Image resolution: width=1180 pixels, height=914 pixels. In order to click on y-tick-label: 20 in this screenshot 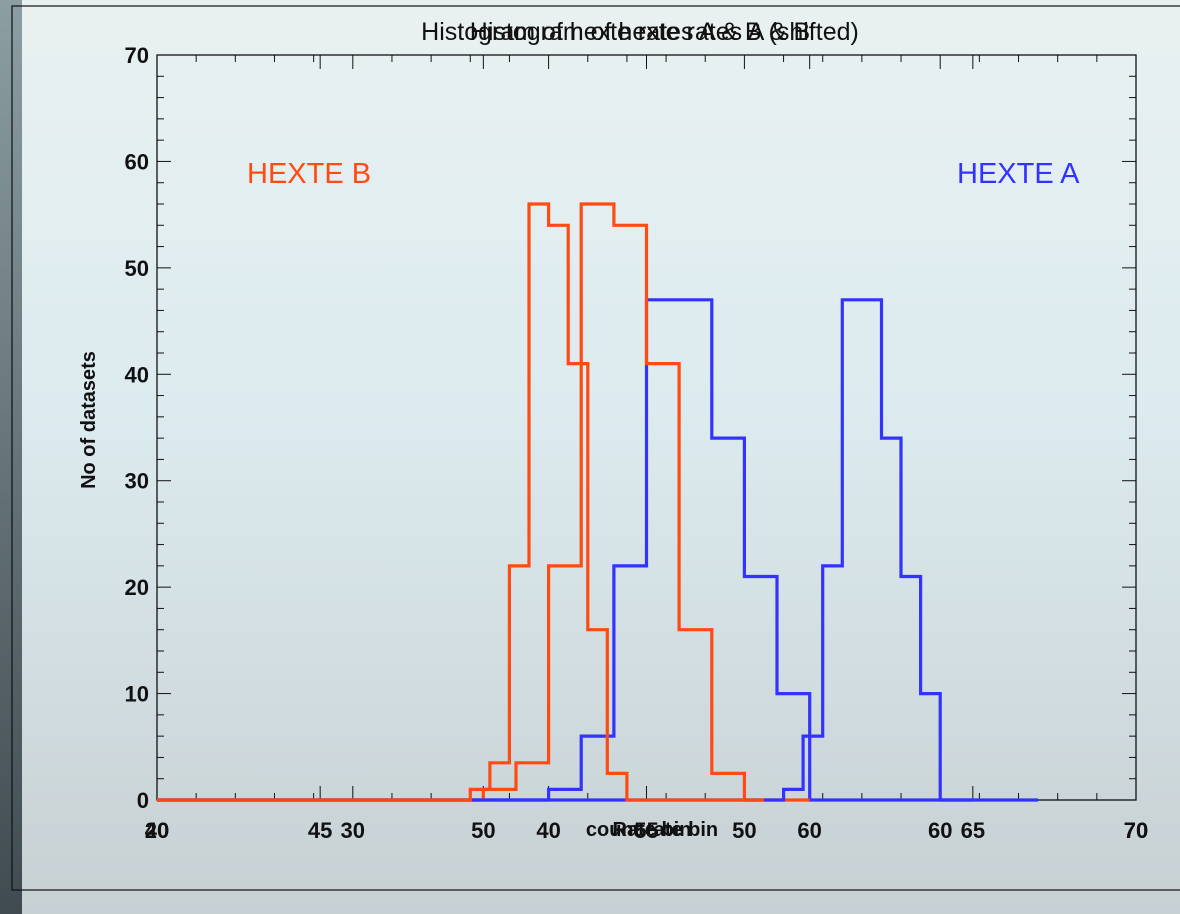, I will do `click(137, 587)`.